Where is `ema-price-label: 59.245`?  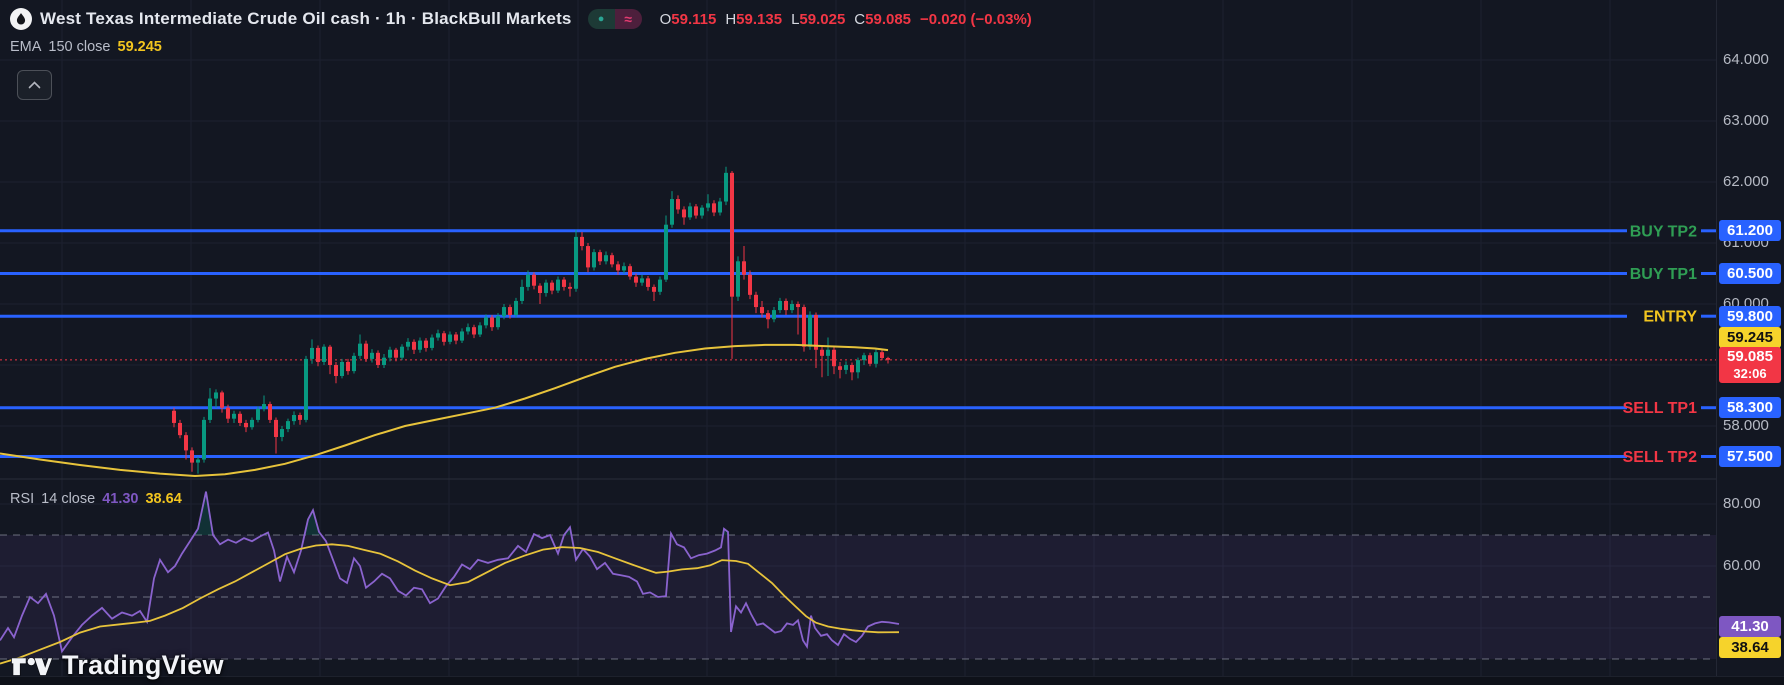 ema-price-label: 59.245 is located at coordinates (1750, 337).